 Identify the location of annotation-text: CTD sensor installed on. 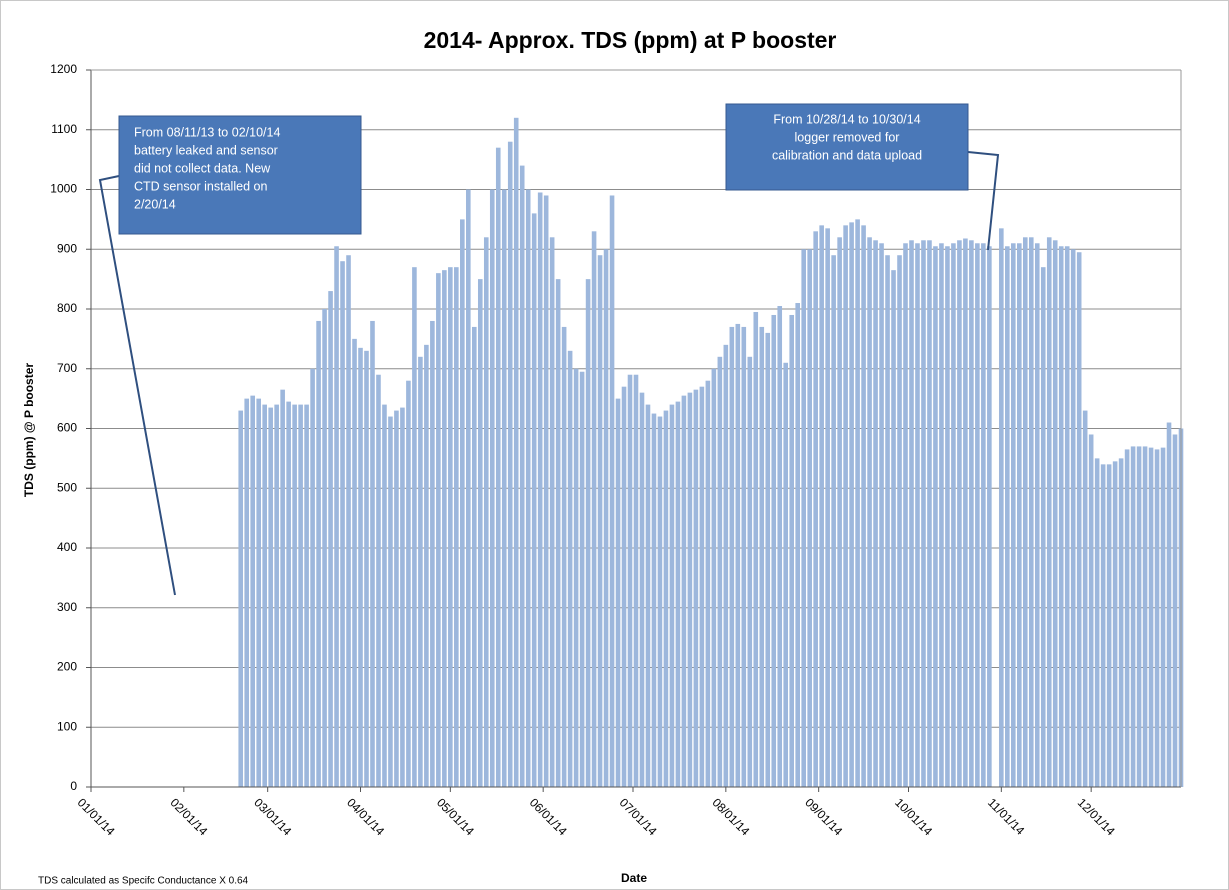
(200, 186).